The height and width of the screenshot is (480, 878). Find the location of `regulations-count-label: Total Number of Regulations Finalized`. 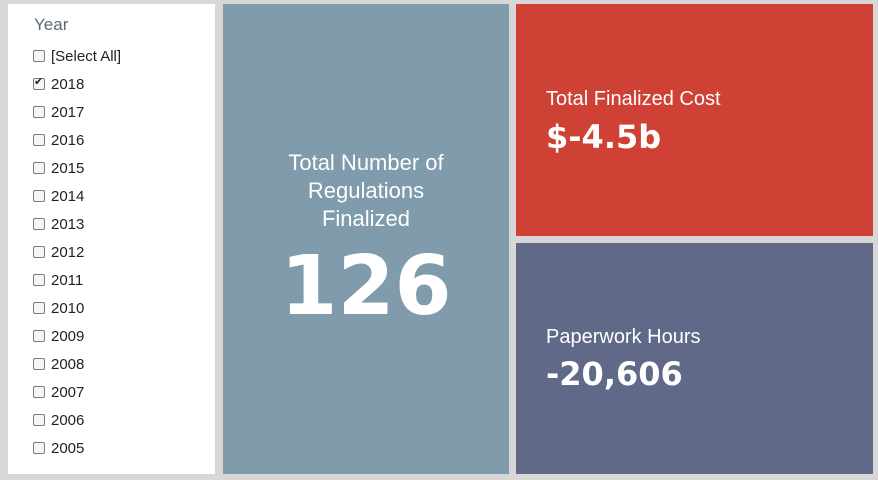

regulations-count-label: Total Number of Regulations Finalized is located at coordinates (366, 190).